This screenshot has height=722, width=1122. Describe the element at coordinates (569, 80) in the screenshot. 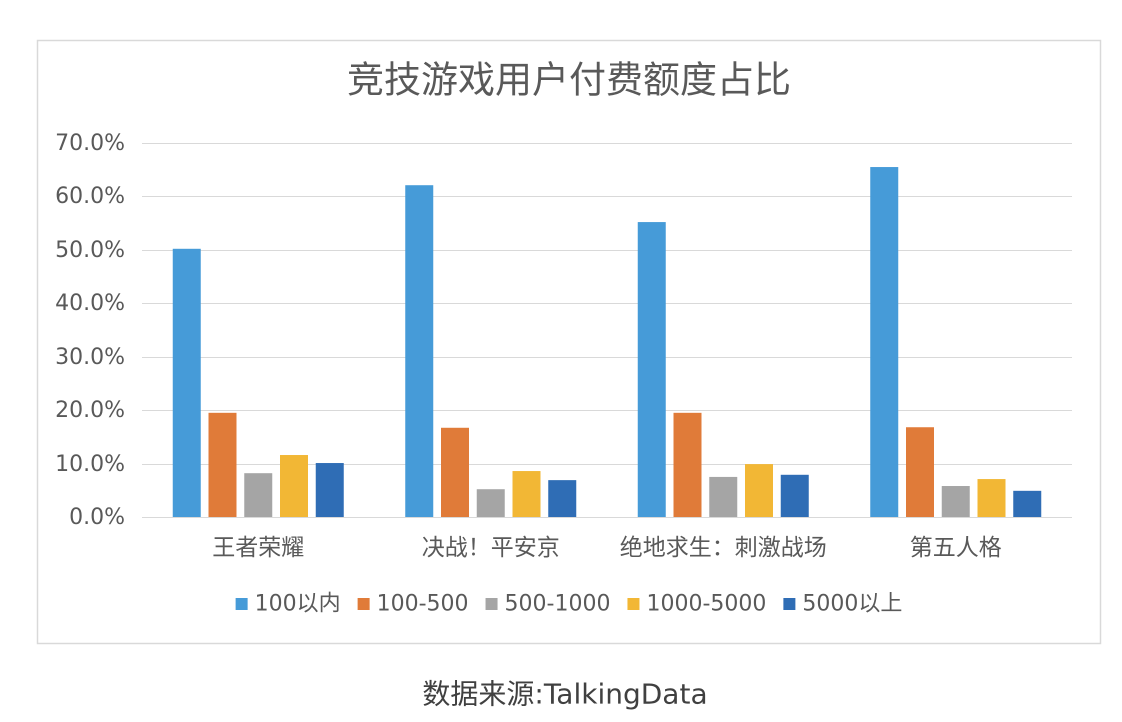

I see `chart-title: 竞技游戏用户付费额度占比` at that location.